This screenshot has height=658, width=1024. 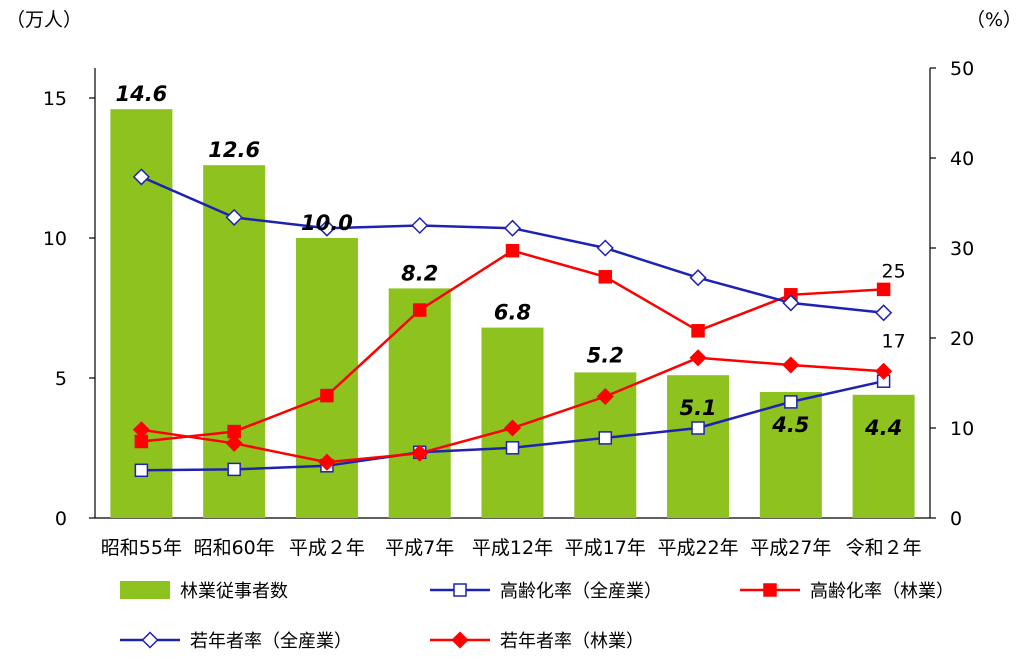 What do you see at coordinates (234, 548) in the screenshot?
I see `x-tick-label: 昭和60年` at bounding box center [234, 548].